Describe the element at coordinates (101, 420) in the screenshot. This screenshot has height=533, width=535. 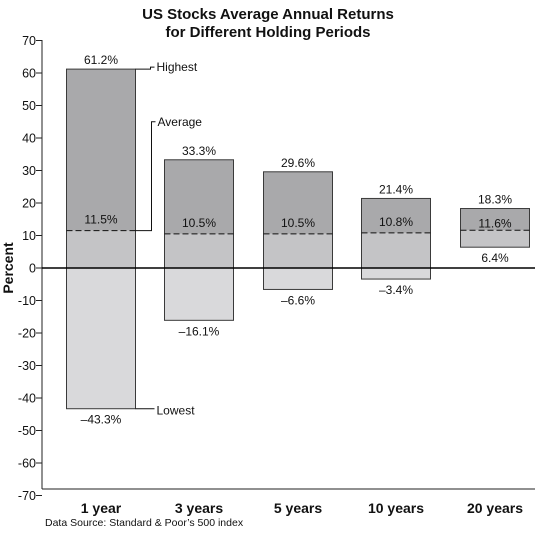
I see `low-value-label: –43.3%` at that location.